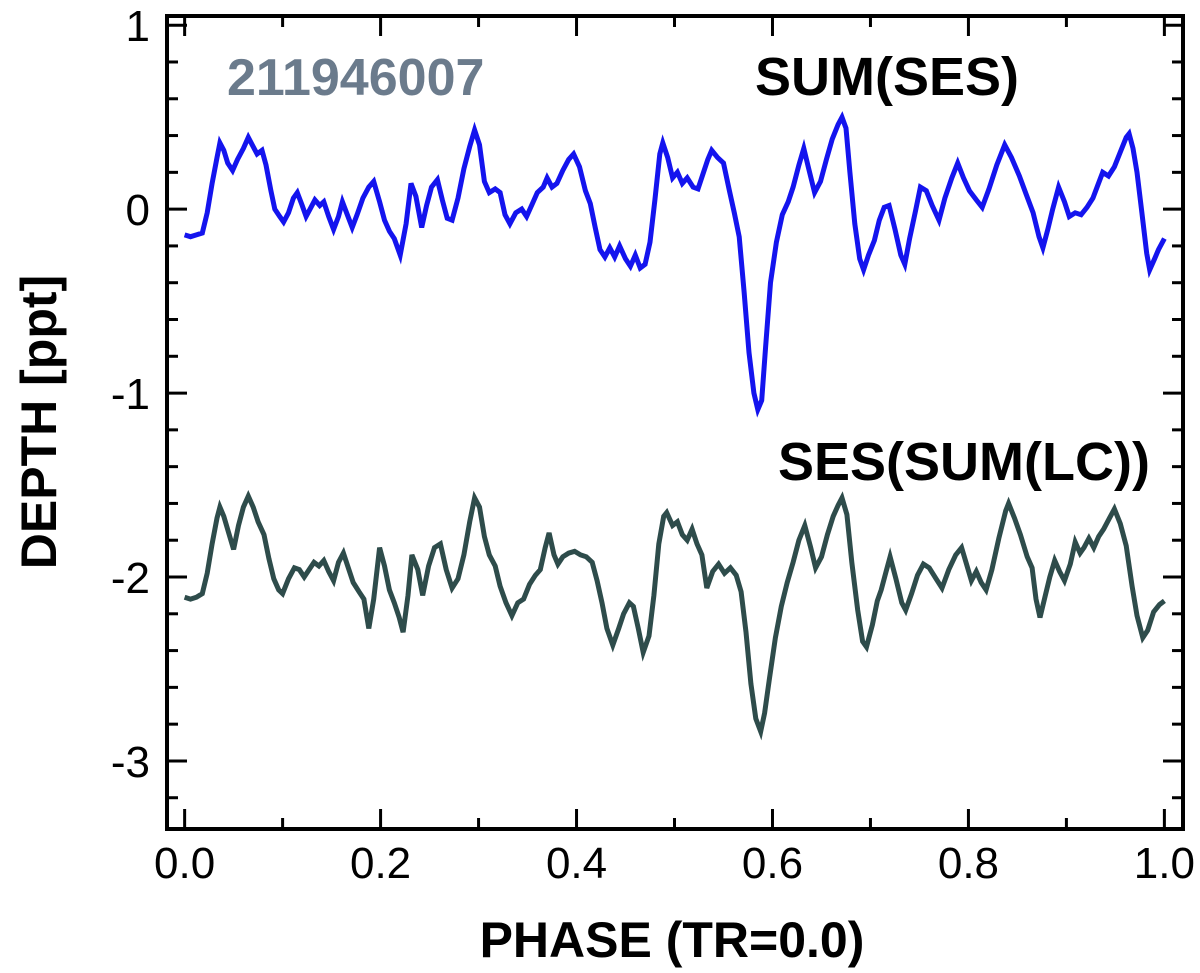  Describe the element at coordinates (964, 462) in the screenshot. I see `series-label-ses-sum-lc: SES(SUM(LC))` at that location.